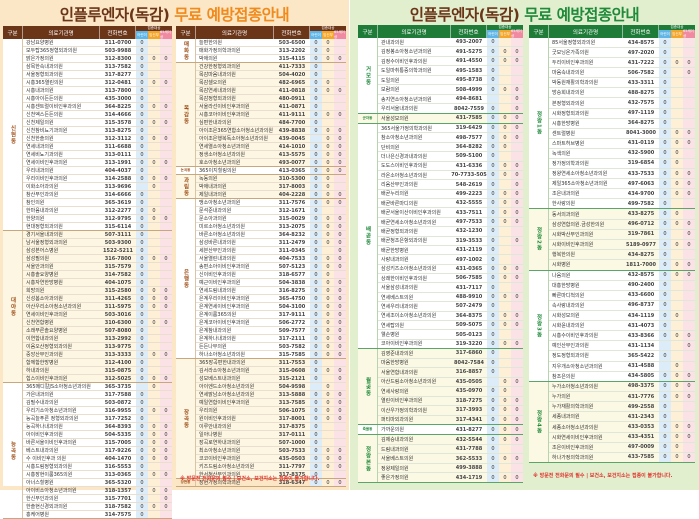  Describe the element at coordinates (118, 410) in the screenshot. I see `clinic-phone: 316-9955` at that location.